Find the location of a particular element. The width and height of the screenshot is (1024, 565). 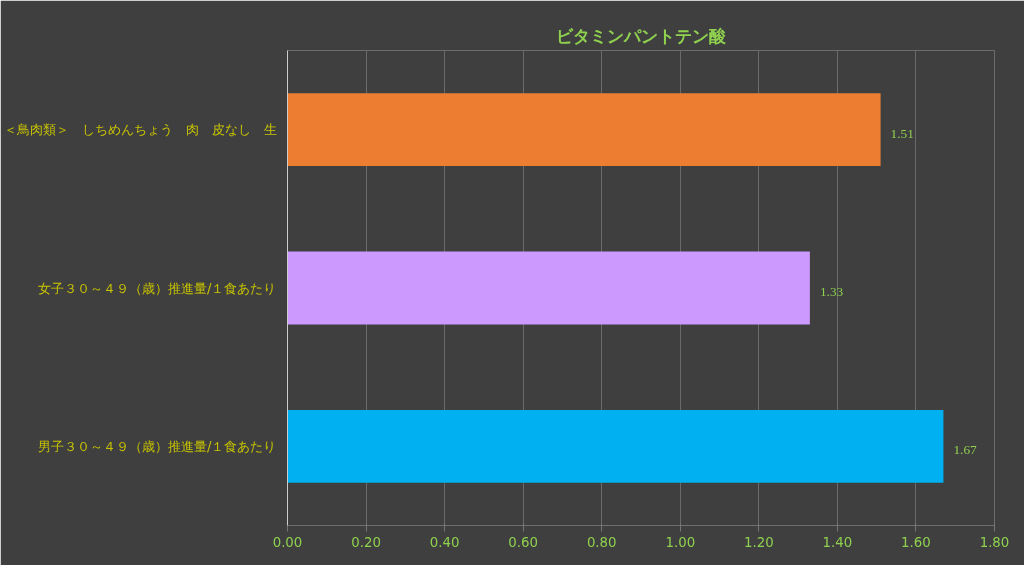

x-tick-label: 0.60 is located at coordinates (523, 542).